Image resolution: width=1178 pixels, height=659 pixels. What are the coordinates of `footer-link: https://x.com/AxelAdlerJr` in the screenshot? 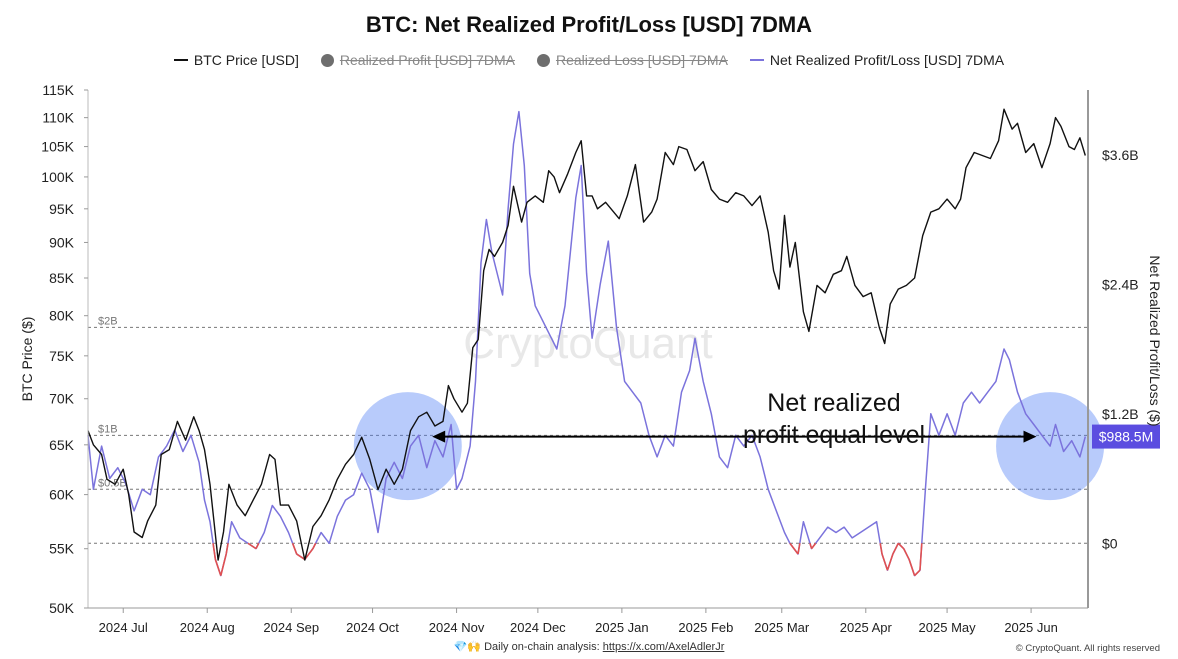 It's located at (663, 647).